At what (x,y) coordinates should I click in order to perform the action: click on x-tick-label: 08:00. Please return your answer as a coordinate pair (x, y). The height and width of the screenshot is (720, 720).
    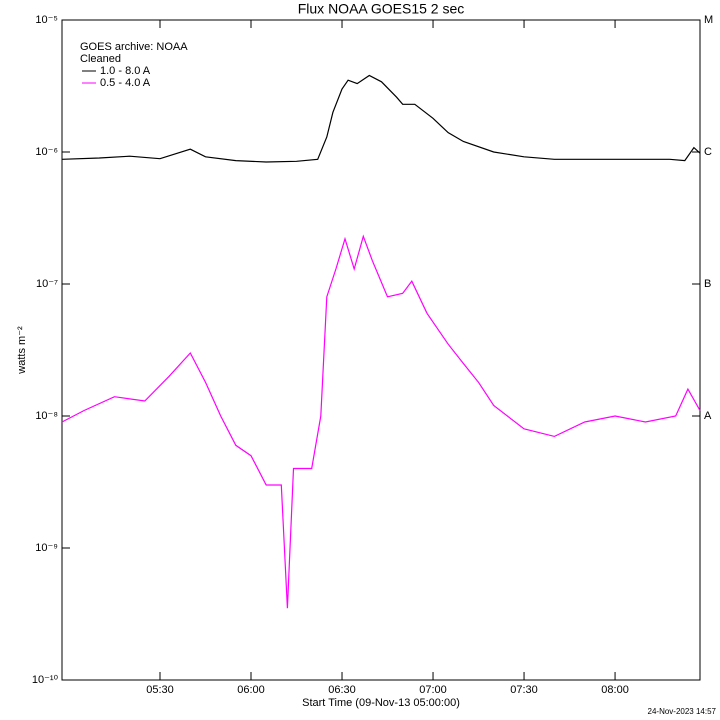
    Looking at the image, I should click on (615, 690).